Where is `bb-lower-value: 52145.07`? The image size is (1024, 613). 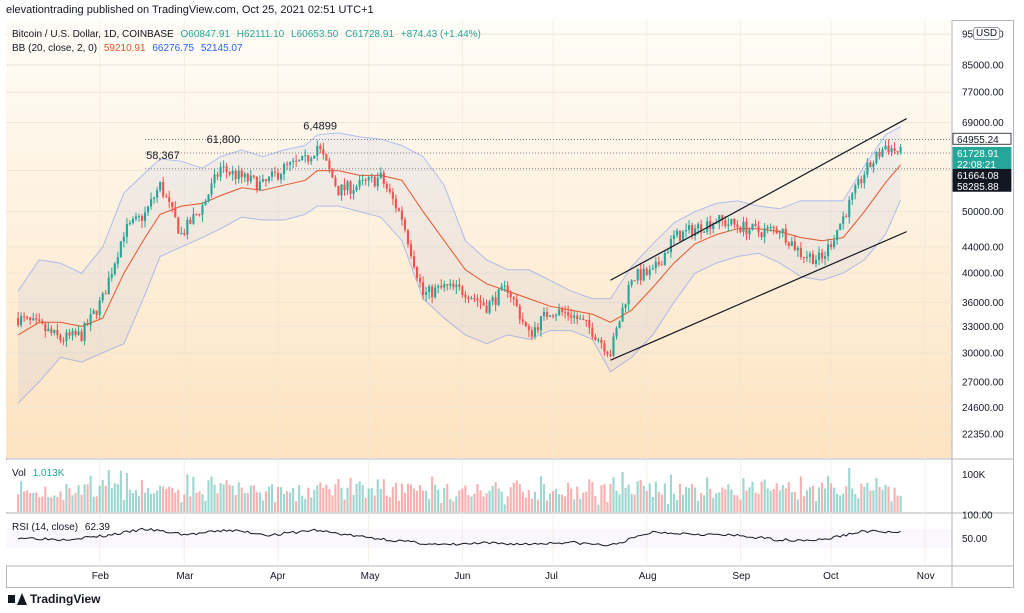 bb-lower-value: 52145.07 is located at coordinates (221, 48).